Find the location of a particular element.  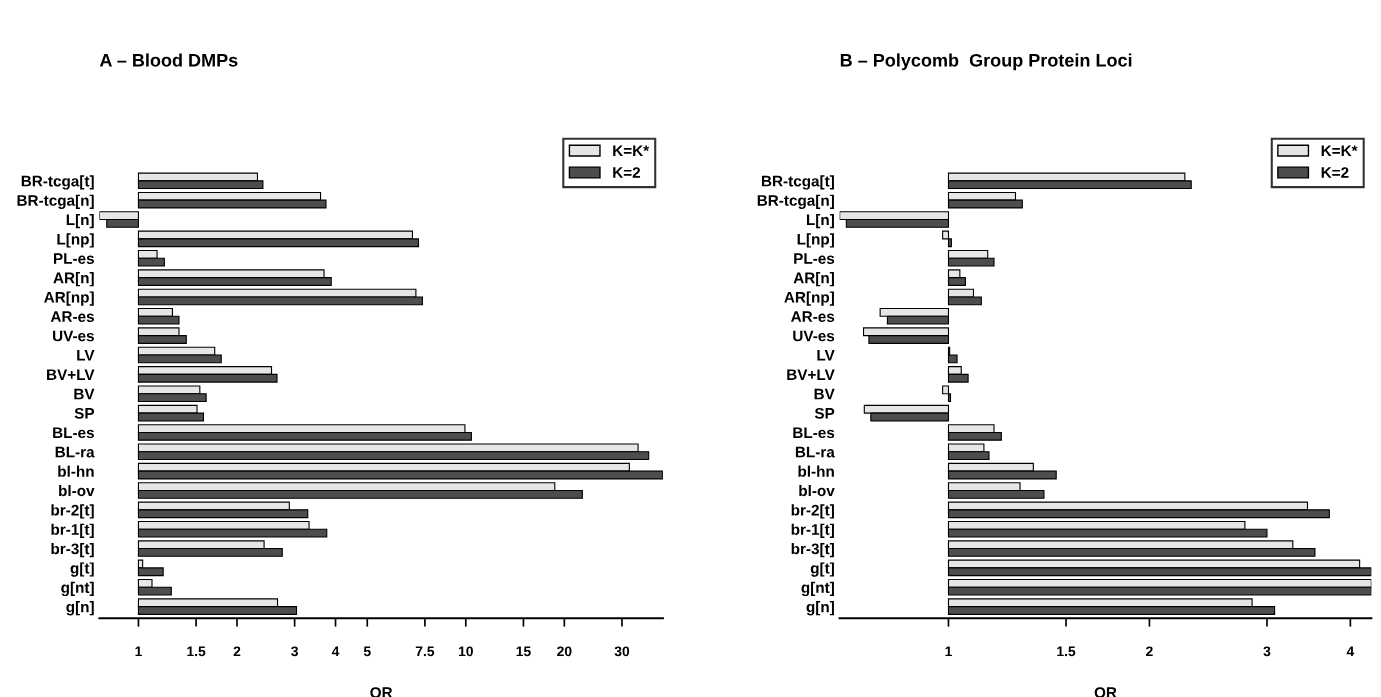

x-tick-label: 20 is located at coordinates (564, 651).